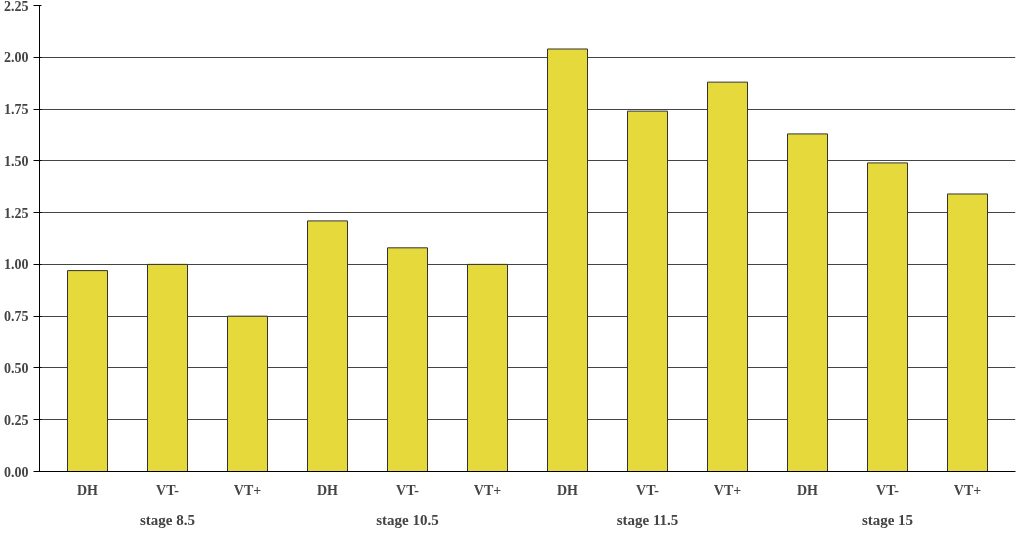  What do you see at coordinates (16, 420) in the screenshot?
I see `y-tick-label: 0.25` at bounding box center [16, 420].